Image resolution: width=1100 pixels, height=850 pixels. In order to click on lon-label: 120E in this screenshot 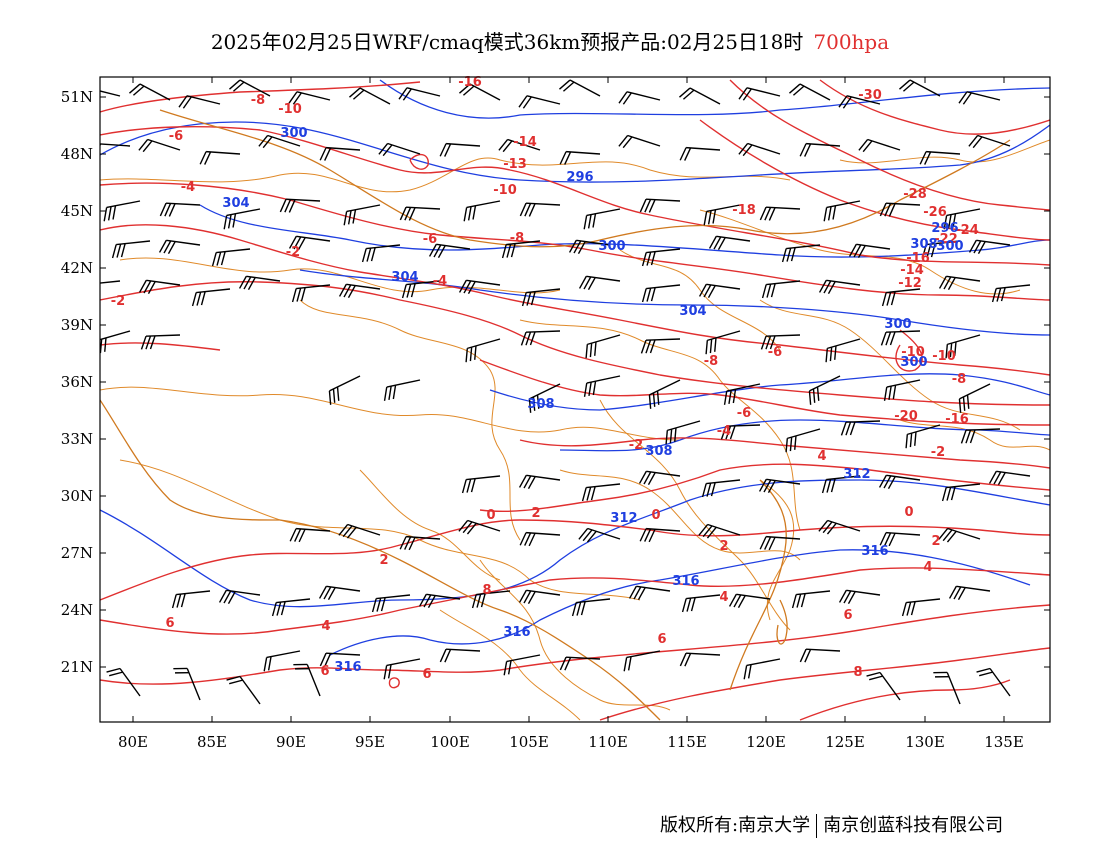, I will do `click(766, 742)`.